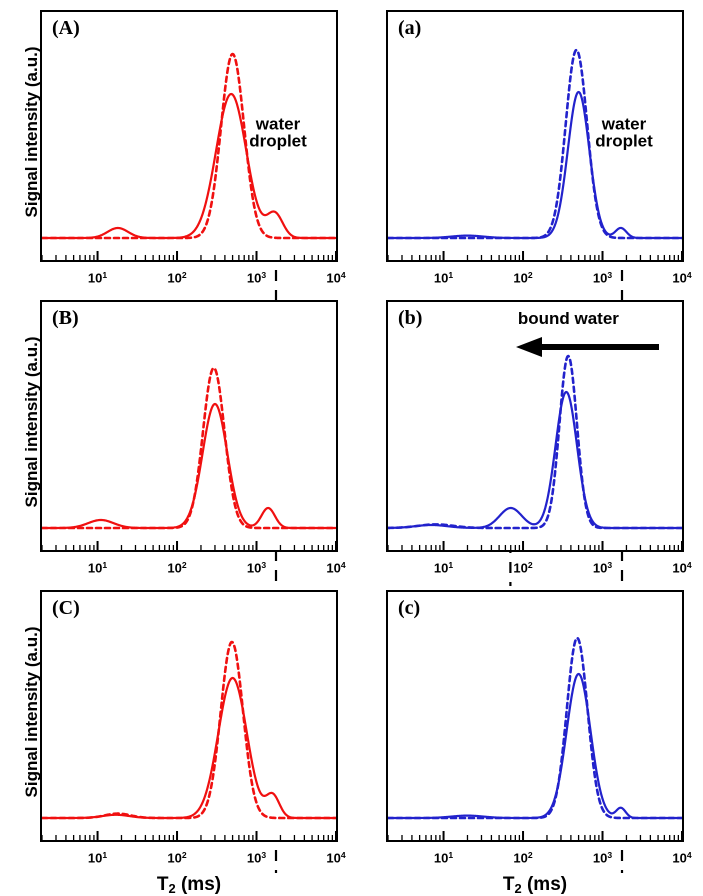 This screenshot has height=896, width=703. What do you see at coordinates (66, 608) in the screenshot?
I see `panel-label-C: (C)` at bounding box center [66, 608].